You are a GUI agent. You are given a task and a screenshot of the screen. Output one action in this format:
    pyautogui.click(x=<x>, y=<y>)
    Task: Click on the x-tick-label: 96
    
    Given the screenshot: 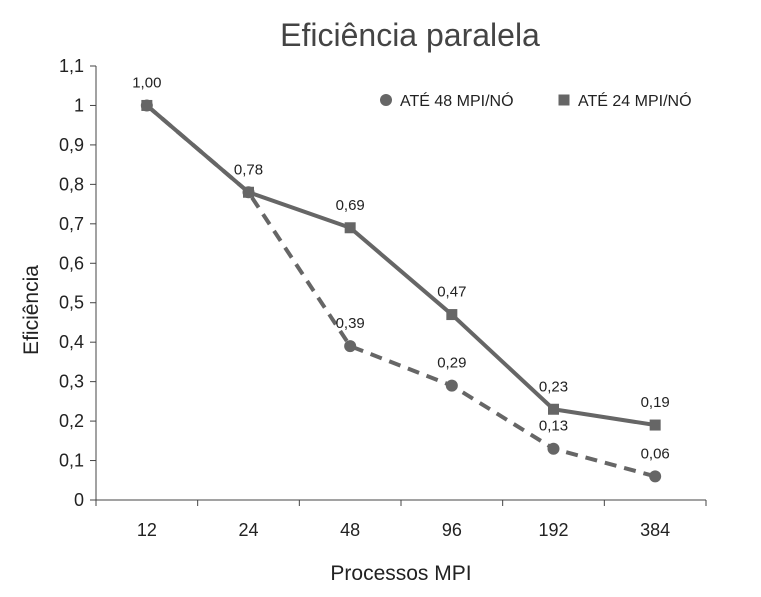 What is the action you would take?
    pyautogui.click(x=452, y=530)
    